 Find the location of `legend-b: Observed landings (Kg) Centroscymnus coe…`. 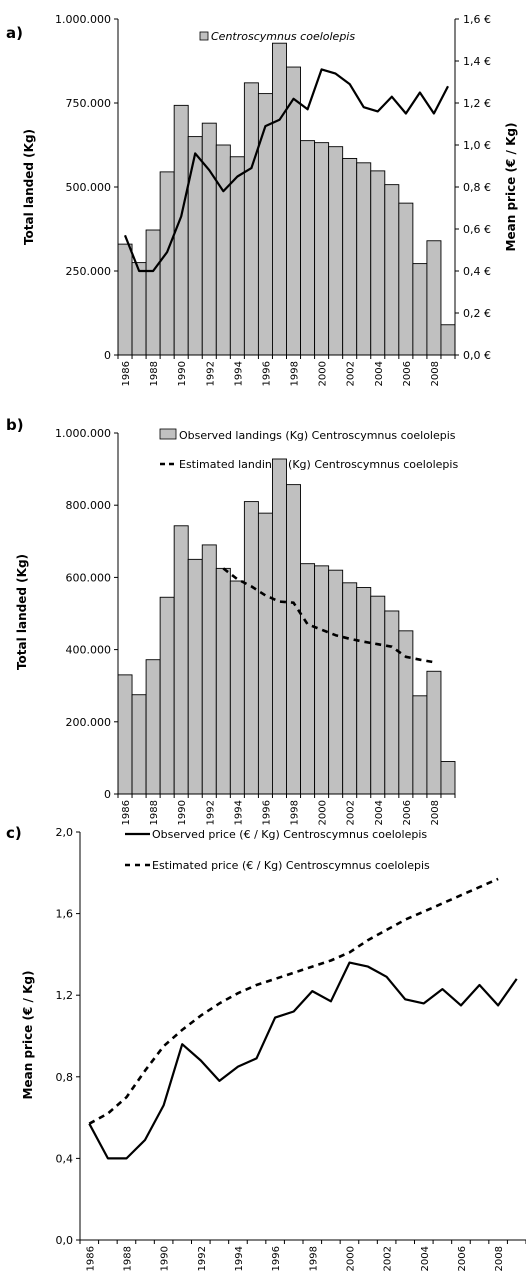

legend-b: Observed landings (Kg) Centroscymnus coe… is located at coordinates (308, 449).